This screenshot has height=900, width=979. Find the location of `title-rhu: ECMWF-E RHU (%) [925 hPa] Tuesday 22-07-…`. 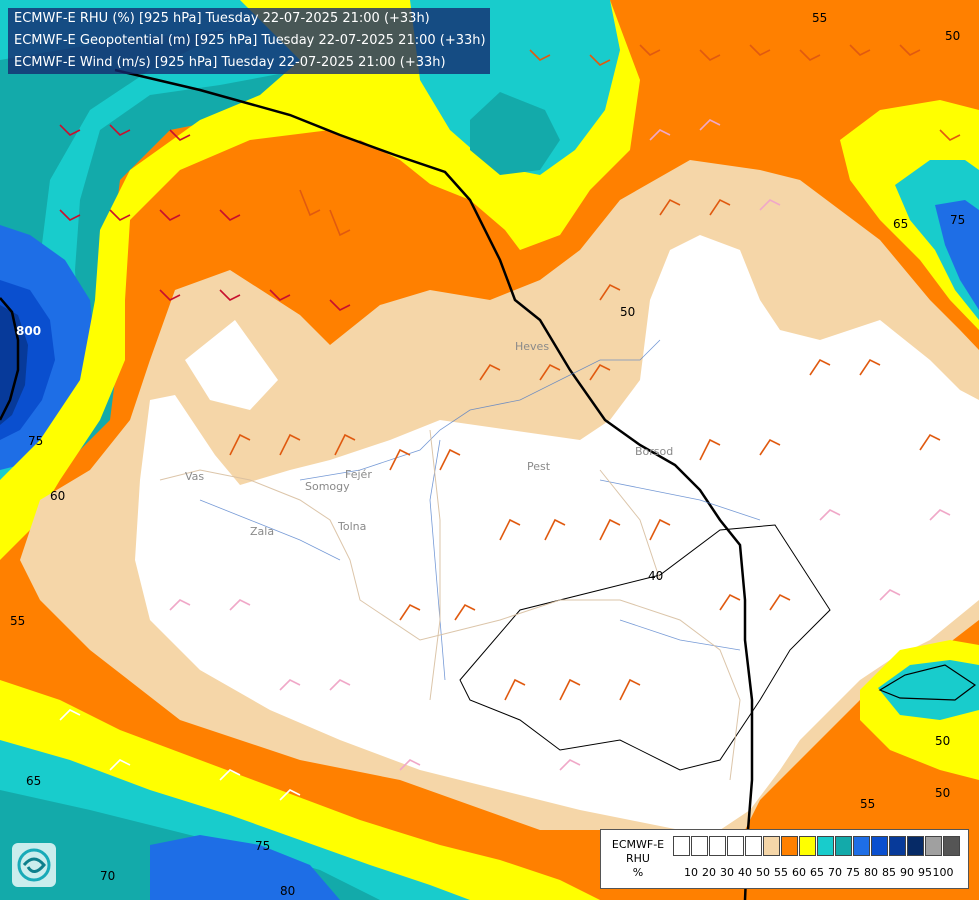

title-rhu: ECMWF-E RHU (%) [925 hPa] Tuesday 22-07-… is located at coordinates (222, 18).